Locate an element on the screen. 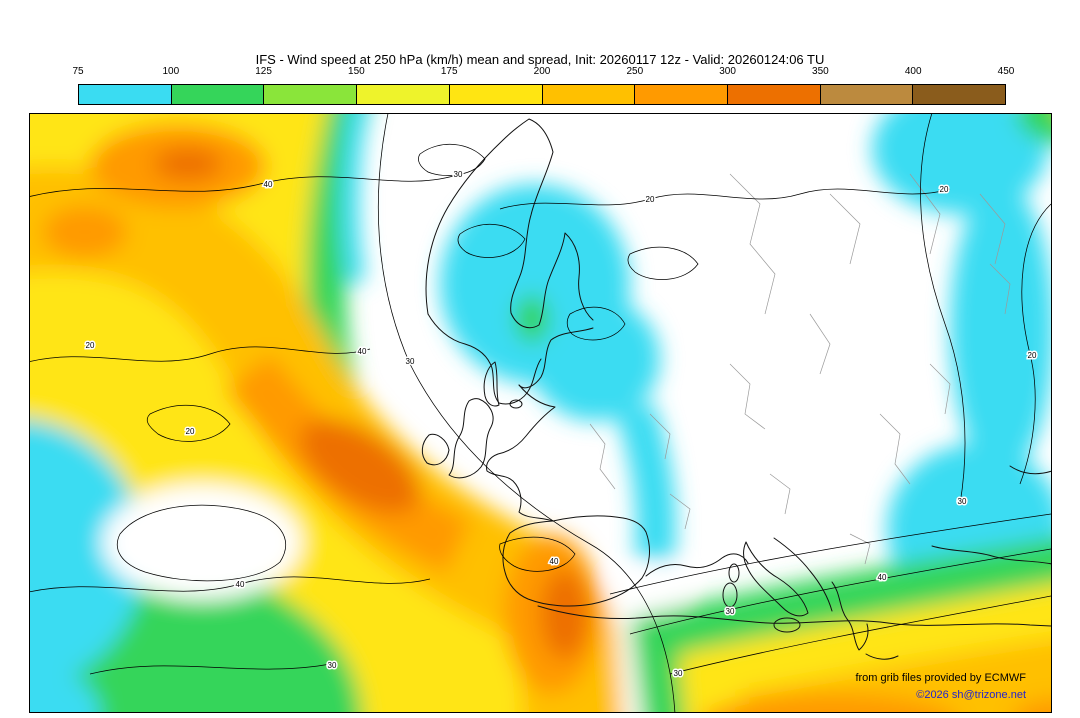 Image resolution: width=1080 pixels, height=718 pixels. colorbar is located at coordinates (542, 94).